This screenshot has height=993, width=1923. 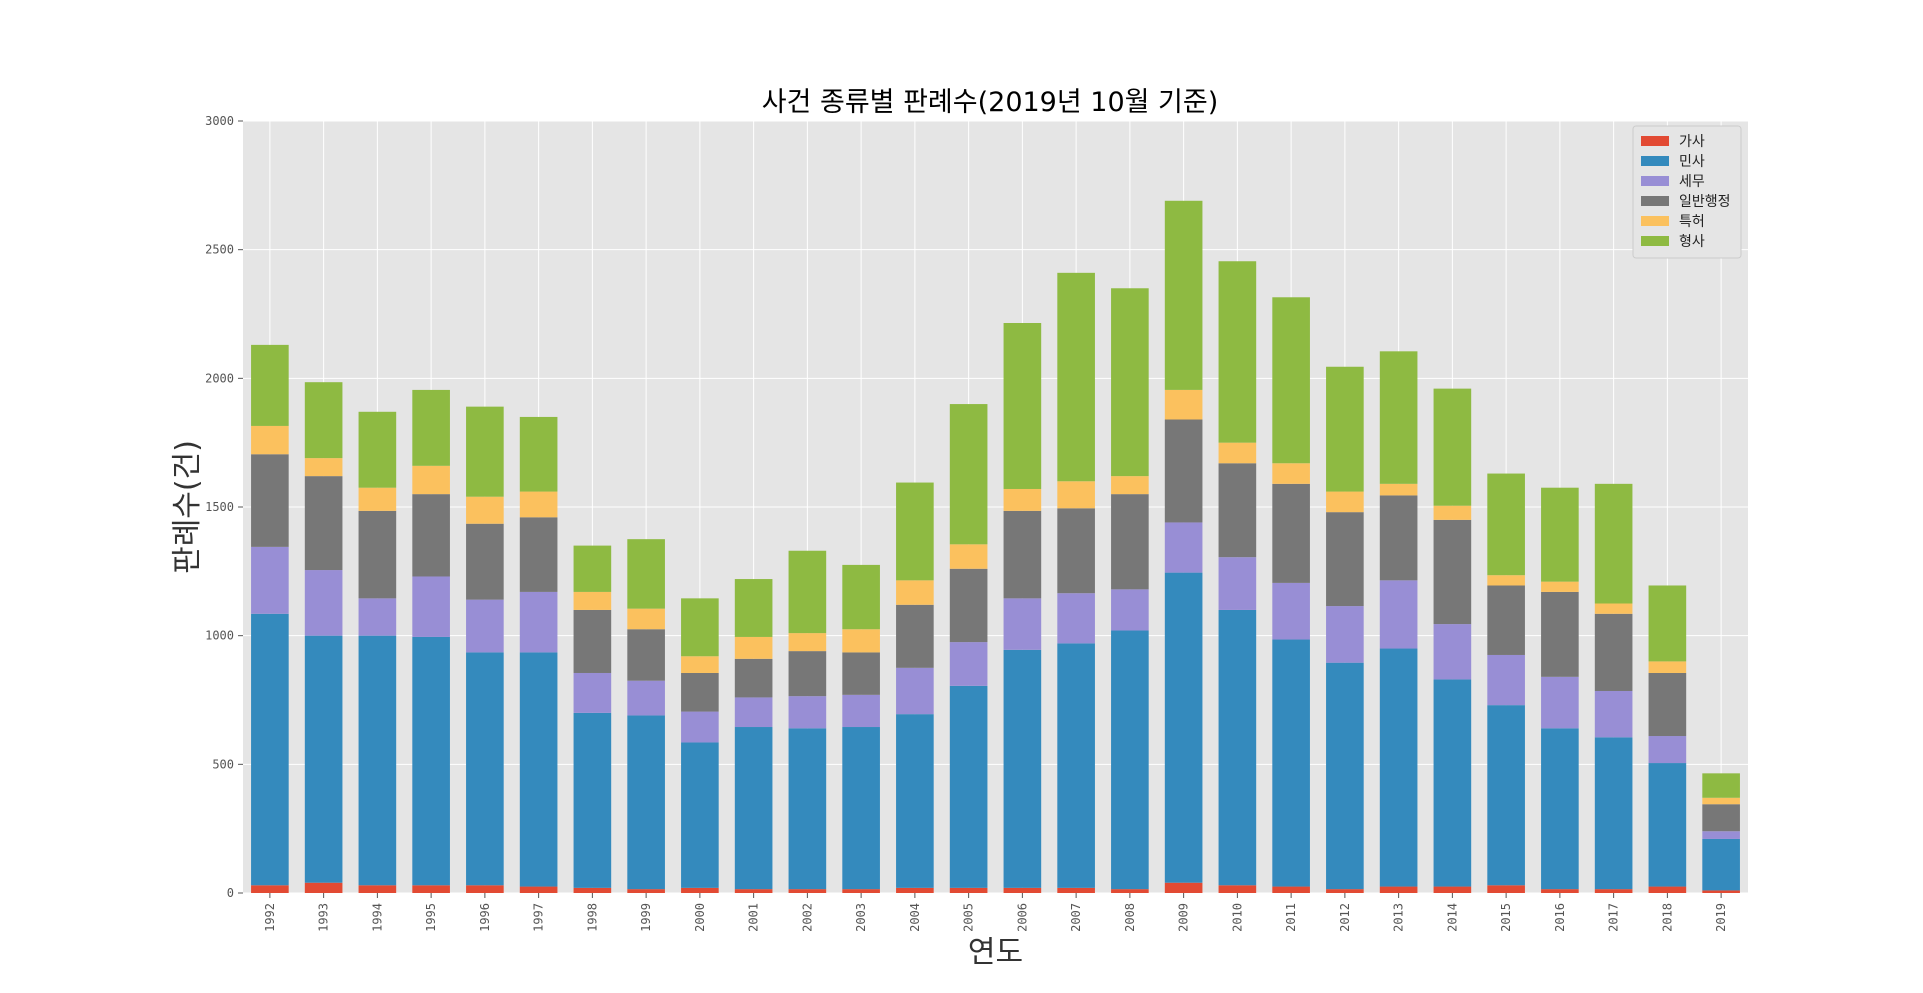 What do you see at coordinates (1560, 586) in the screenshot?
I see `bar-segment-특허-2016` at bounding box center [1560, 586].